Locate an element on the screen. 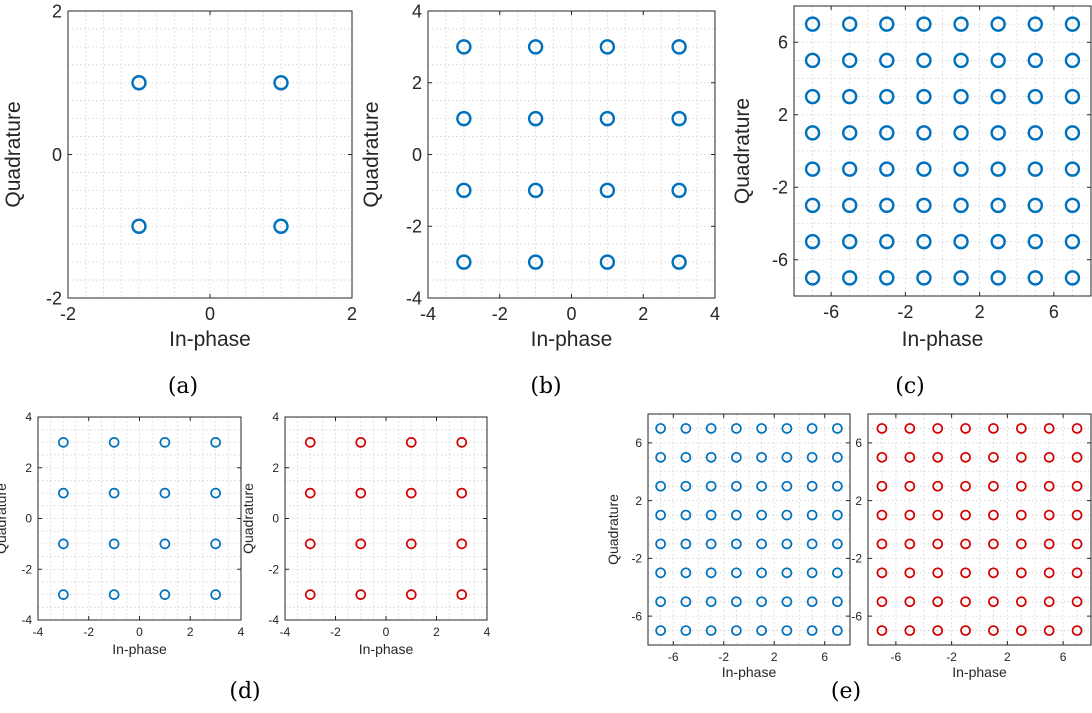 This screenshot has width=1092, height=713. x-tick-label: -6 is located at coordinates (896, 657).